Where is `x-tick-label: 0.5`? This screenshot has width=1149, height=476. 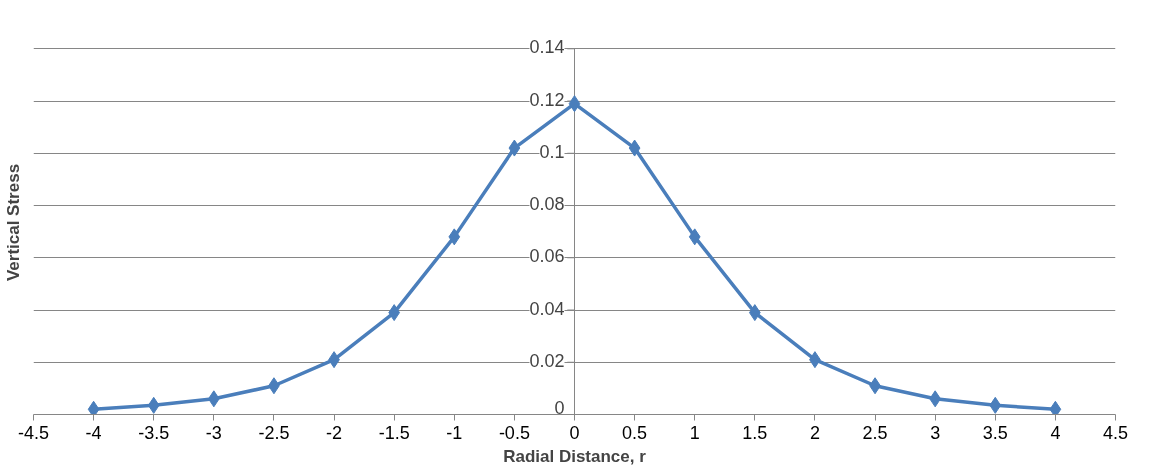 x-tick-label: 0.5 is located at coordinates (635, 432).